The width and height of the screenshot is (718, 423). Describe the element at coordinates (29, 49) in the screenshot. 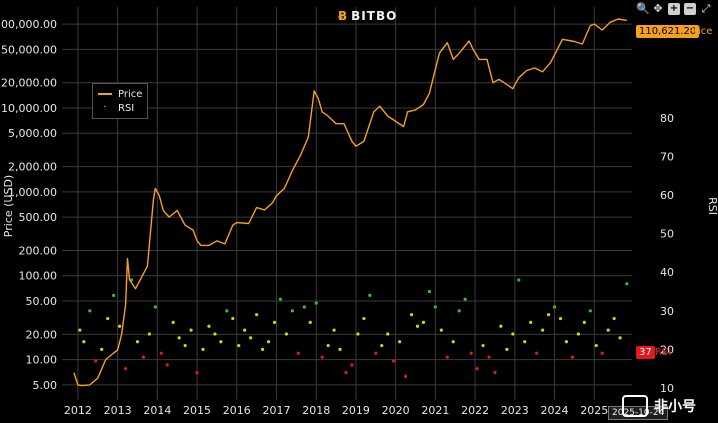

I see `y-tick-label: 50,000.00` at that location.